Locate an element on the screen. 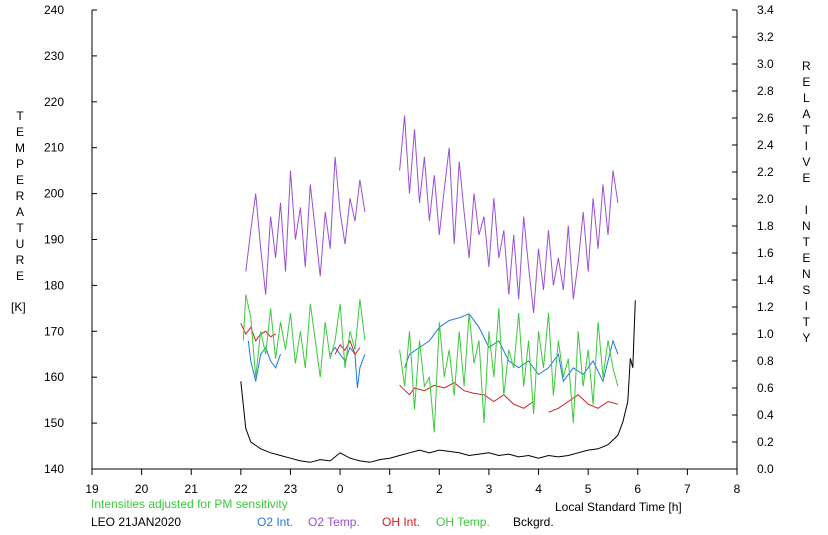 The width and height of the screenshot is (828, 535). right-tick-label: 2.0 is located at coordinates (765, 199).